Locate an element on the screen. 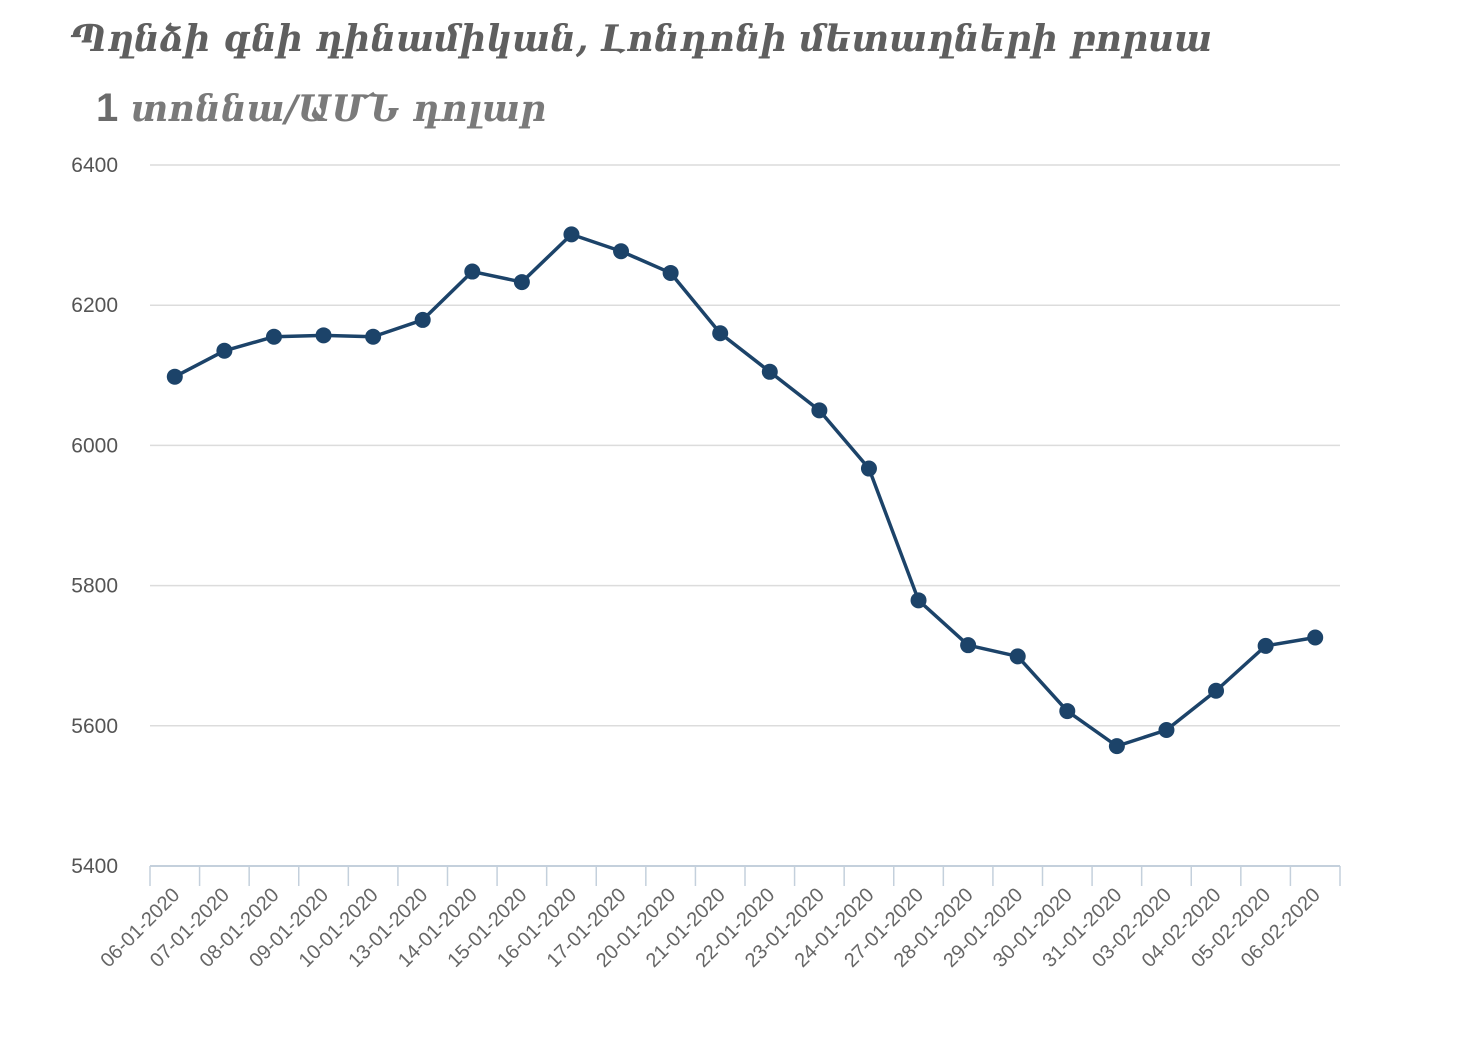 The height and width of the screenshot is (1056, 1478). y-tick-label: 5400 is located at coordinates (94, 866).